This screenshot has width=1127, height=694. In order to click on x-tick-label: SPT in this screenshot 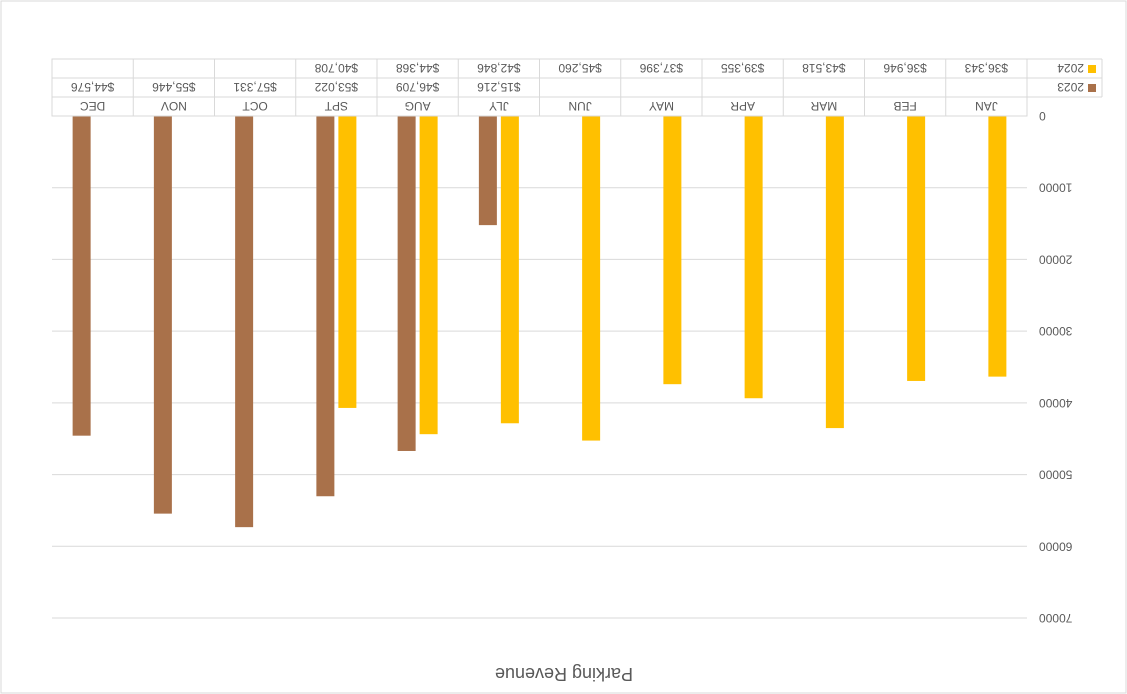, I will do `click(336, 106)`.